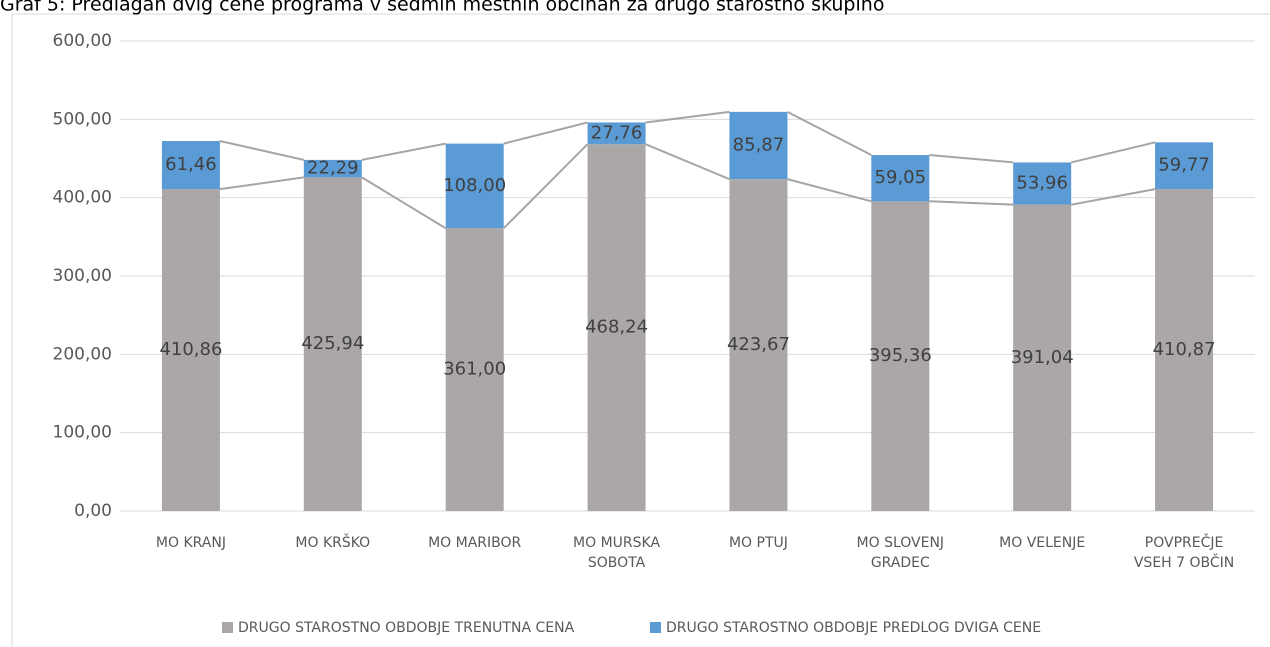 This screenshot has height=647, width=1270. I want to click on data-label: 59,05, so click(901, 177).